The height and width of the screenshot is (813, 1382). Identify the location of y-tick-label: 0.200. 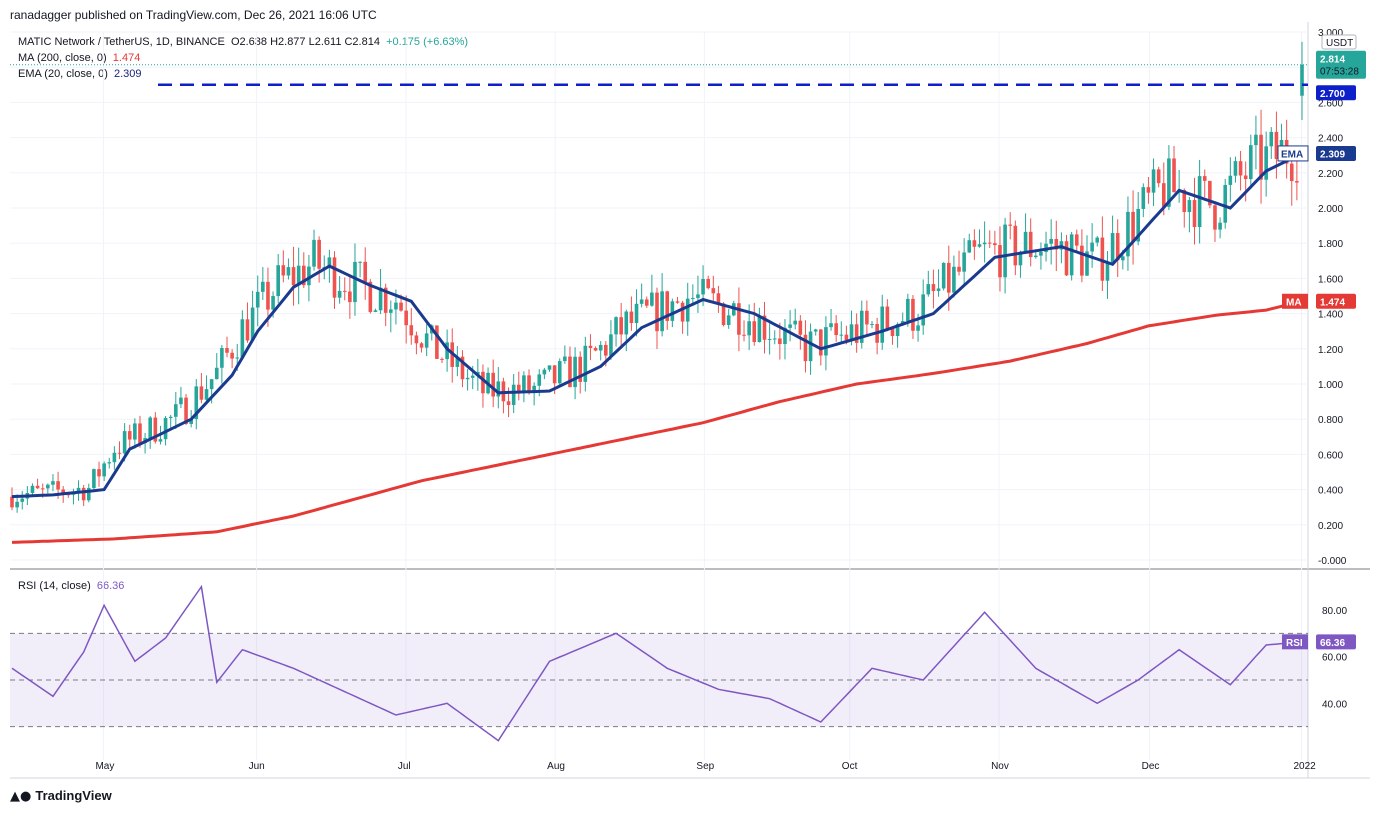
(1330, 526).